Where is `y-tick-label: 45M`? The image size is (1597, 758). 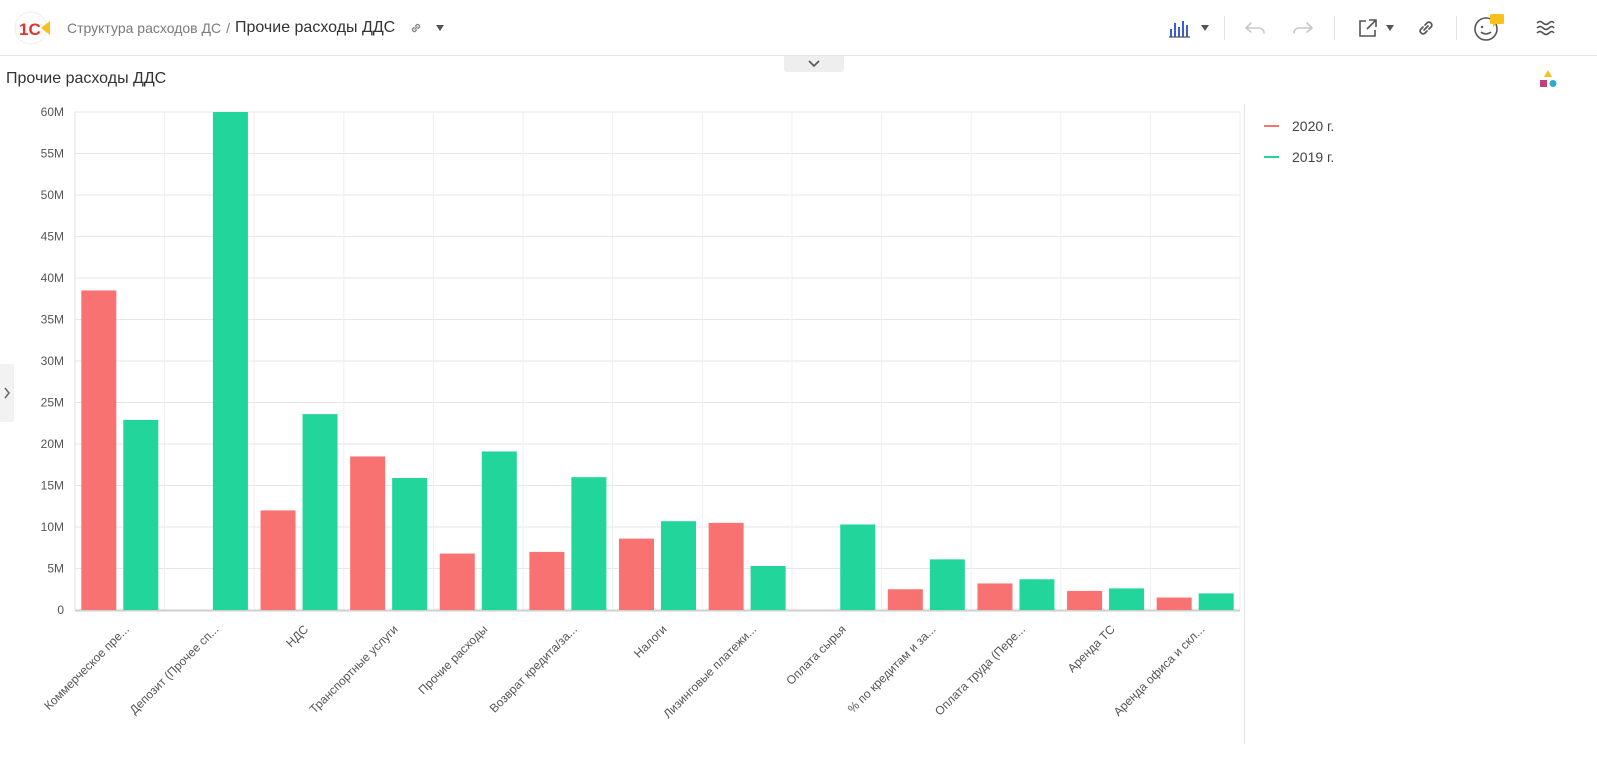 y-tick-label: 45M is located at coordinates (52, 237).